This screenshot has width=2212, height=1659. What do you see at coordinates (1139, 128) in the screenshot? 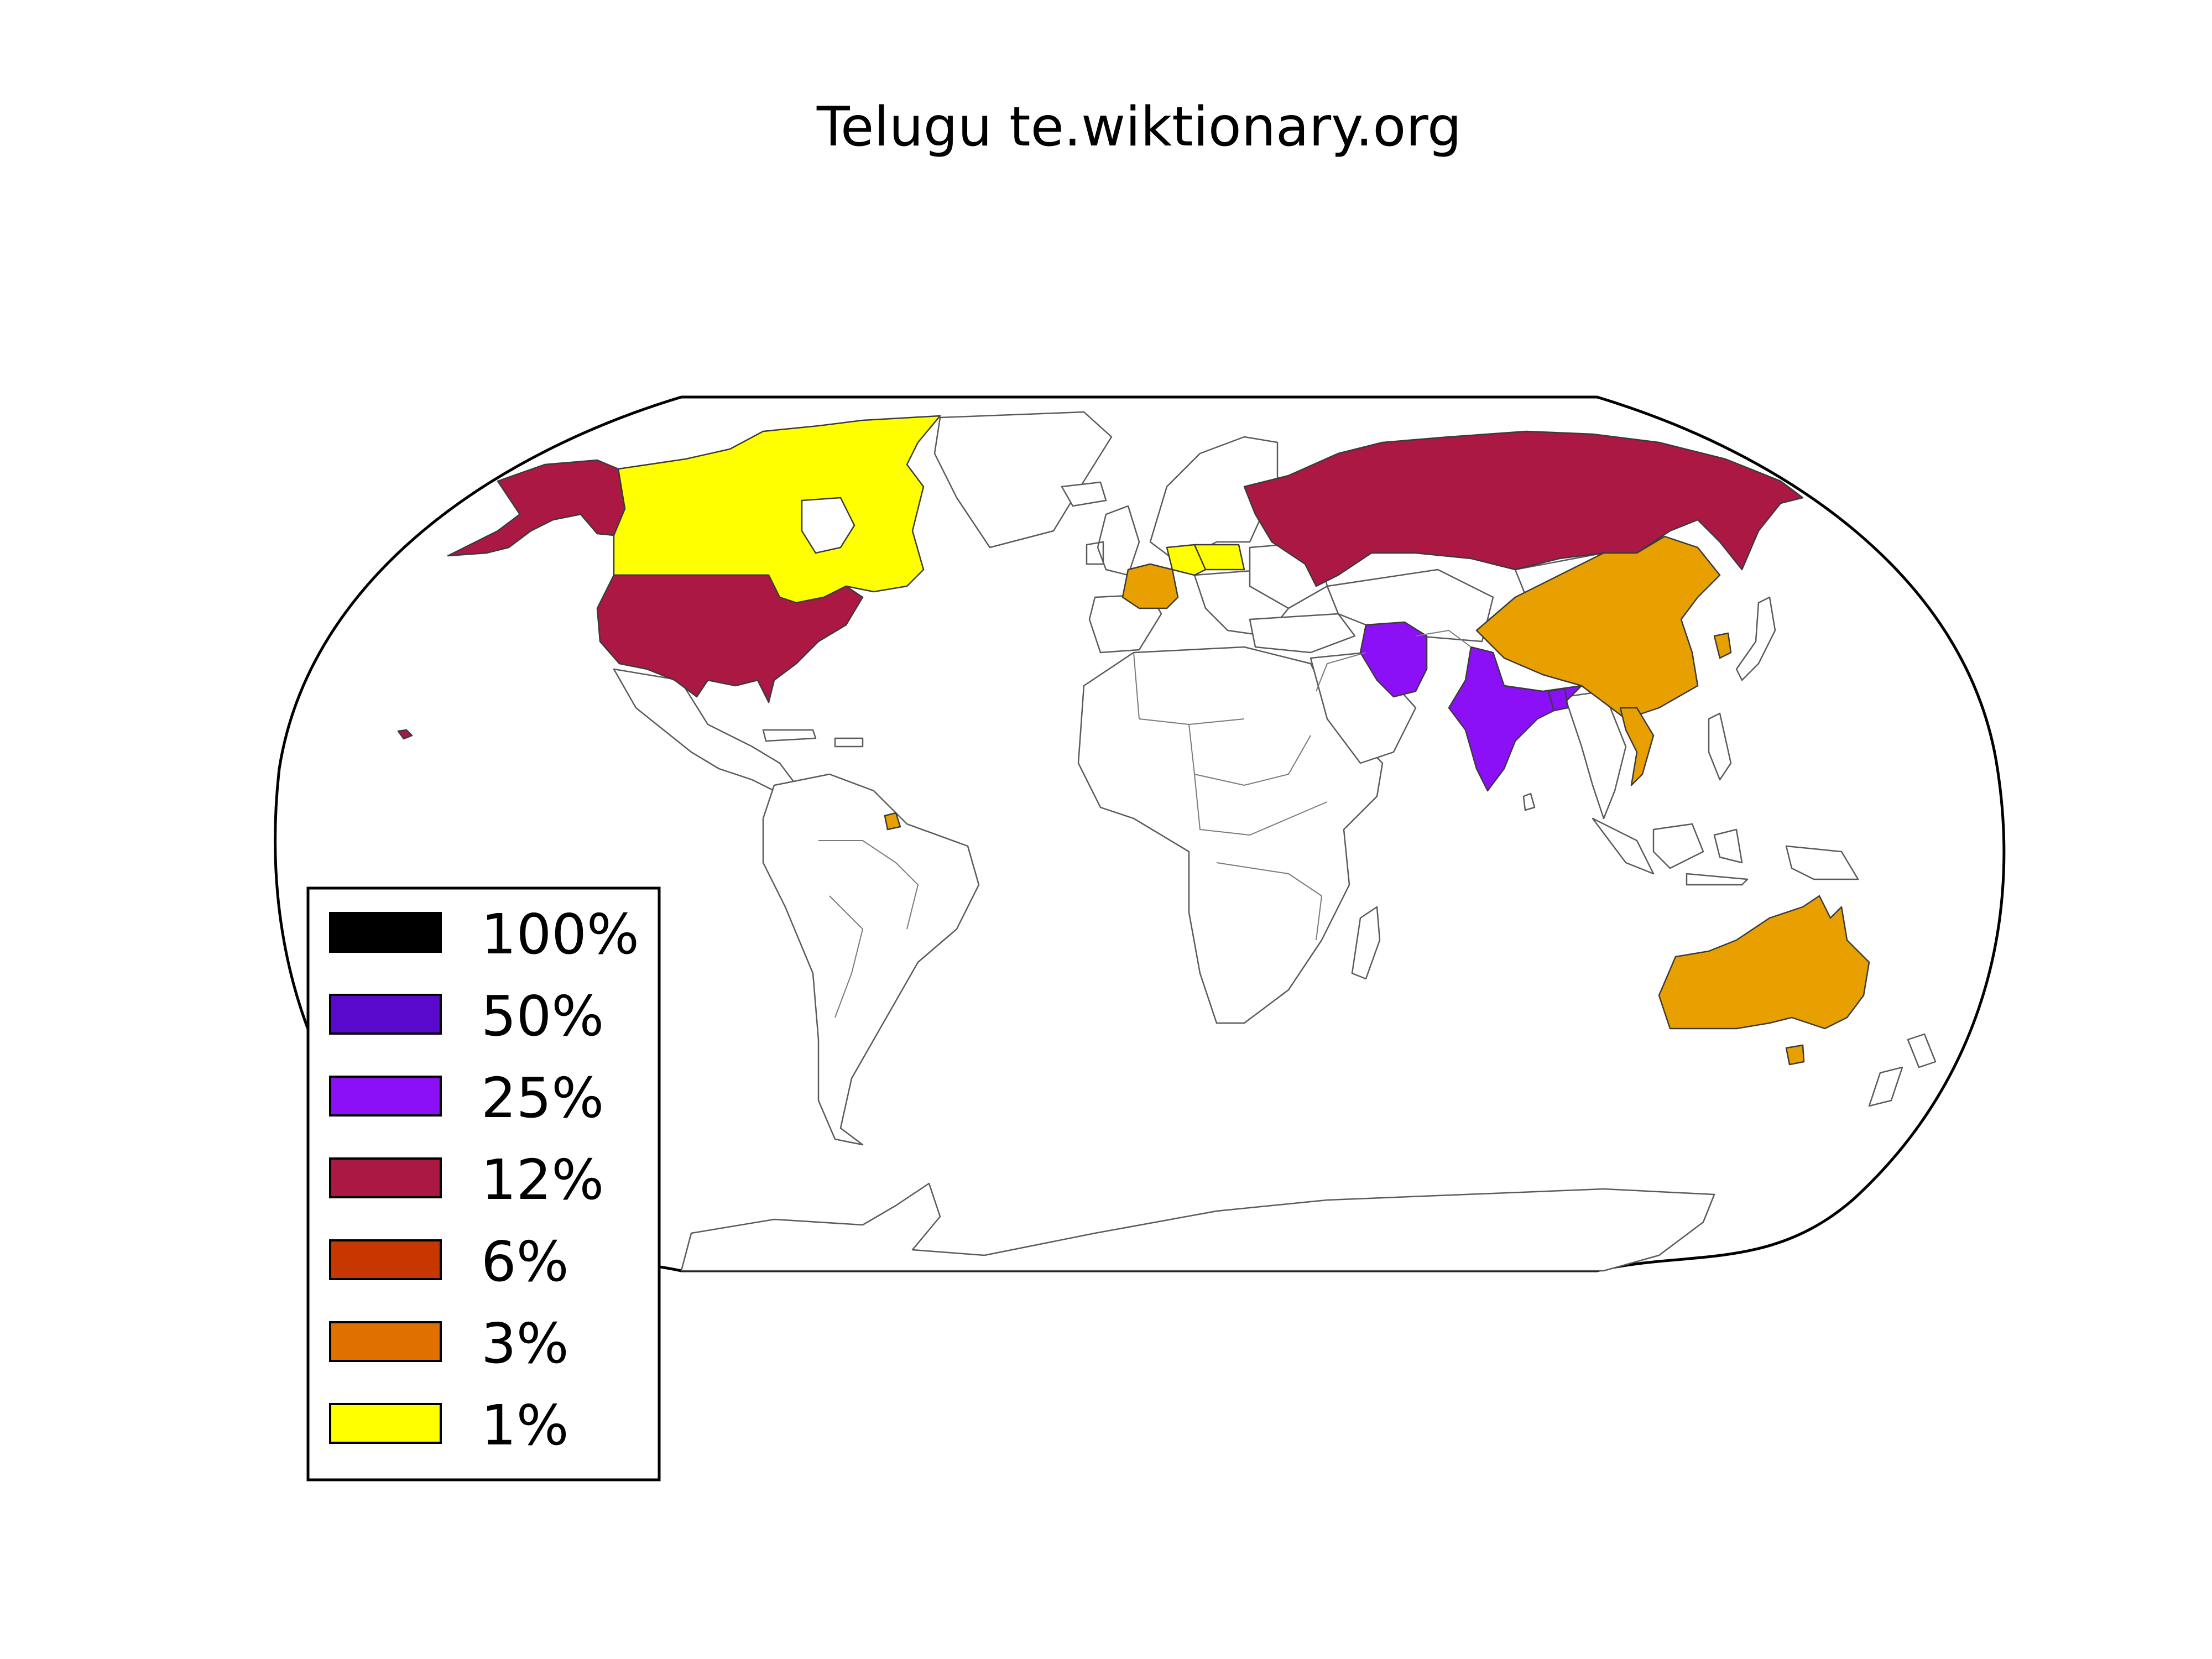
I see `map-title: Telugu te.wiktionary.org` at bounding box center [1139, 128].